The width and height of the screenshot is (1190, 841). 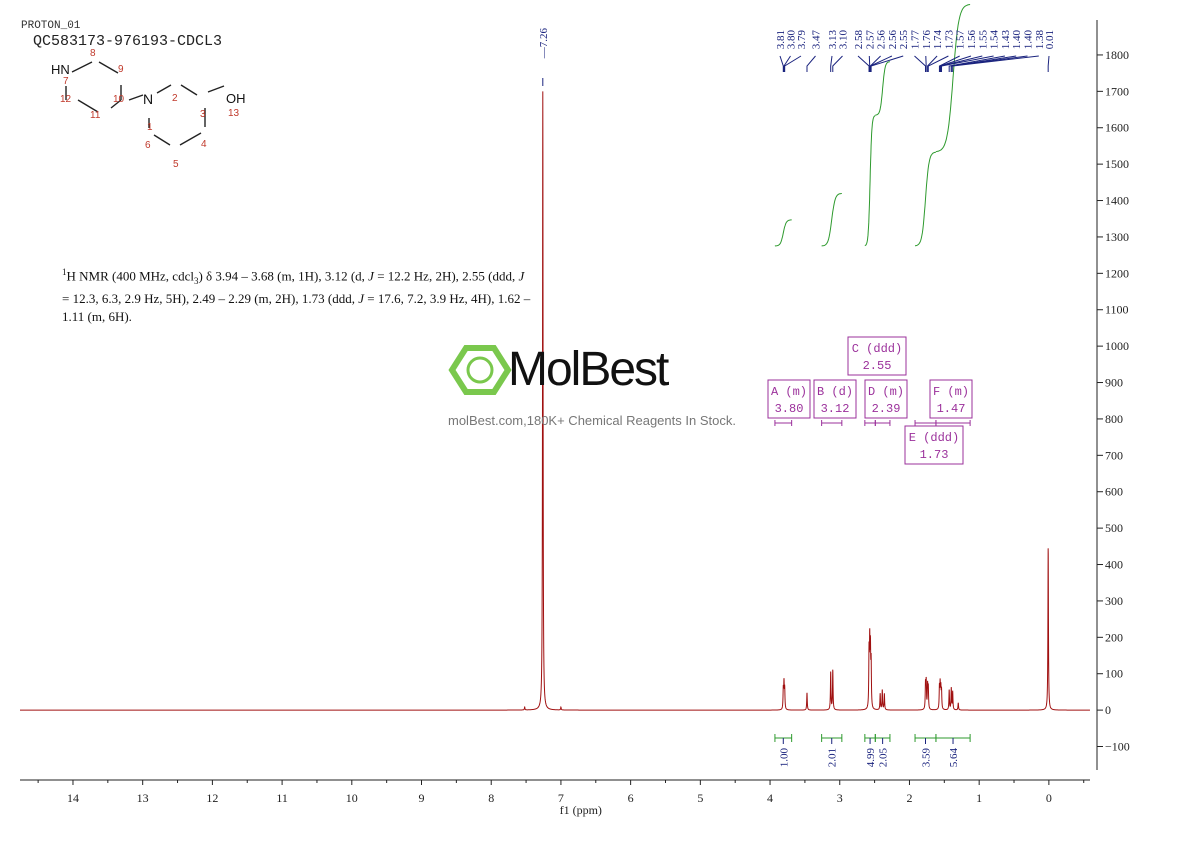 I want to click on x-tick-label: 7, so click(x=561, y=798).